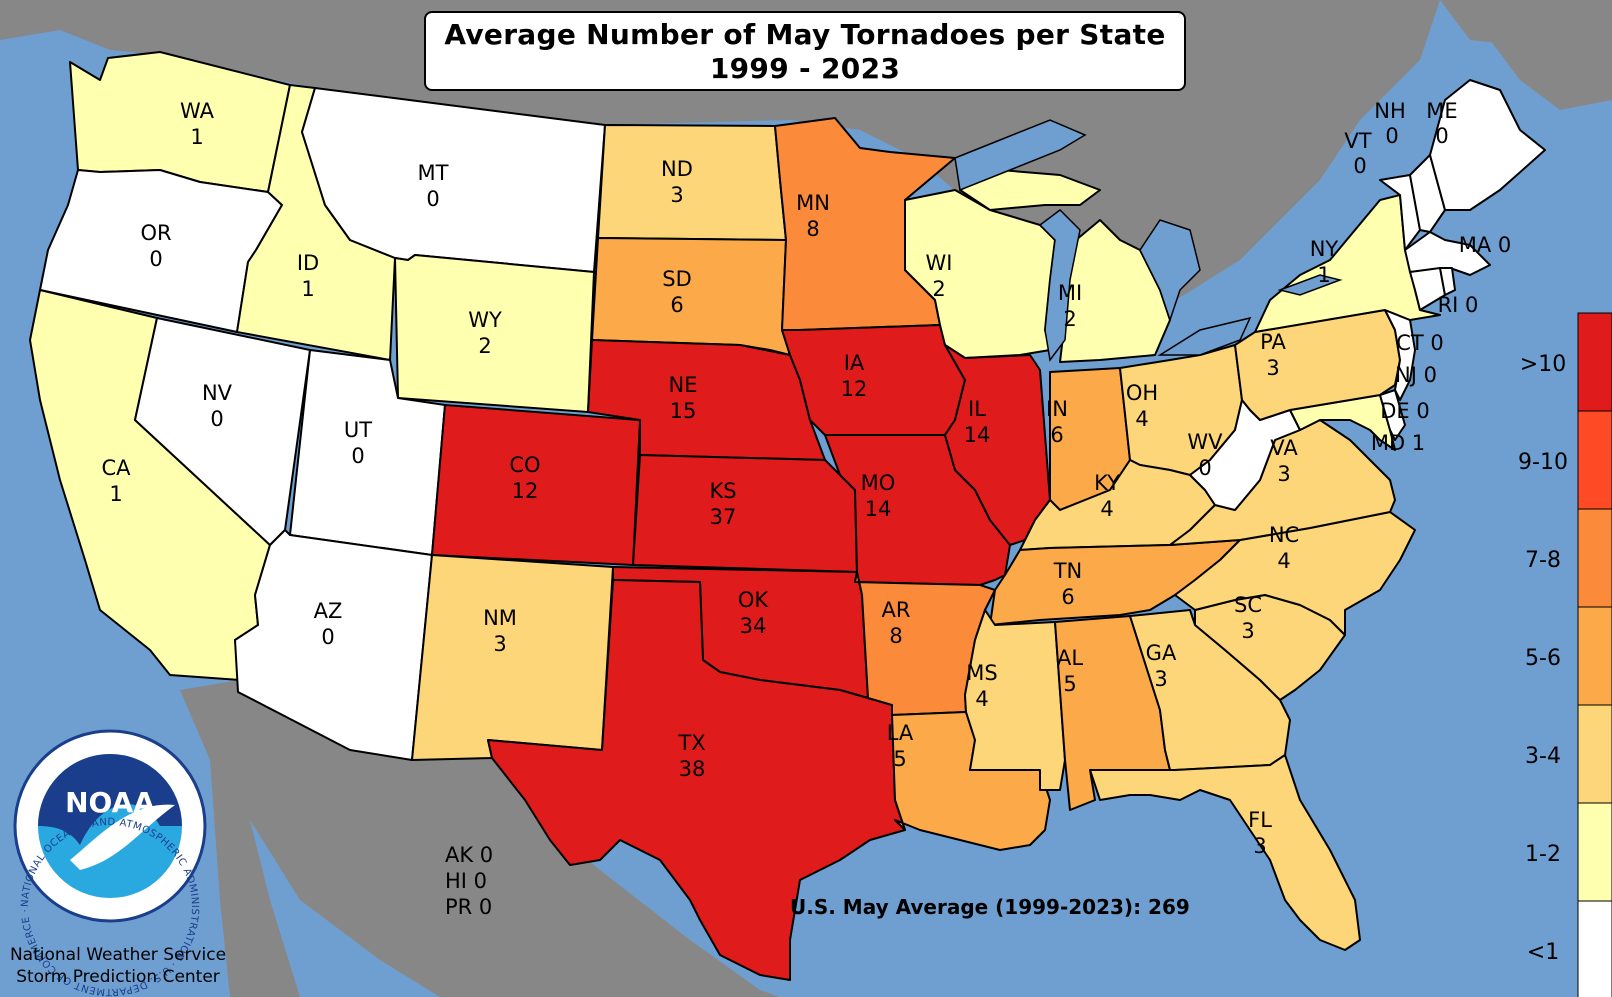 Image resolution: width=1612 pixels, height=997 pixels. What do you see at coordinates (676, 305) in the screenshot?
I see `value-sd: 6` at bounding box center [676, 305].